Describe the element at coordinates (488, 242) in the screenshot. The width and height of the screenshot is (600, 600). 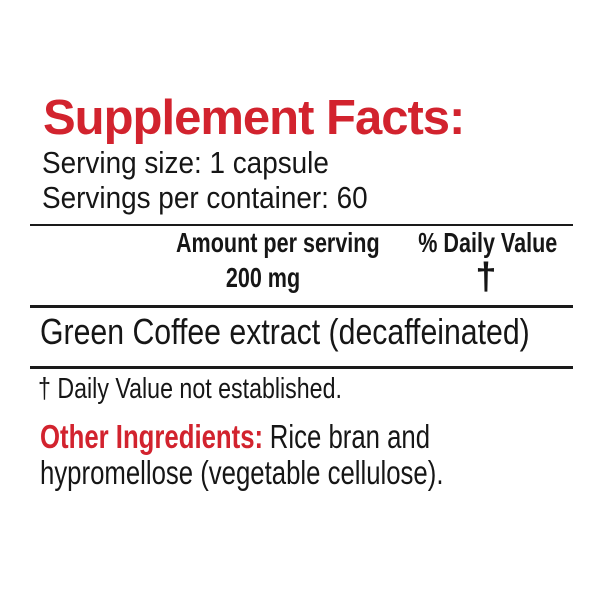
I see `percent-daily-value-header: % Daily Value` at that location.